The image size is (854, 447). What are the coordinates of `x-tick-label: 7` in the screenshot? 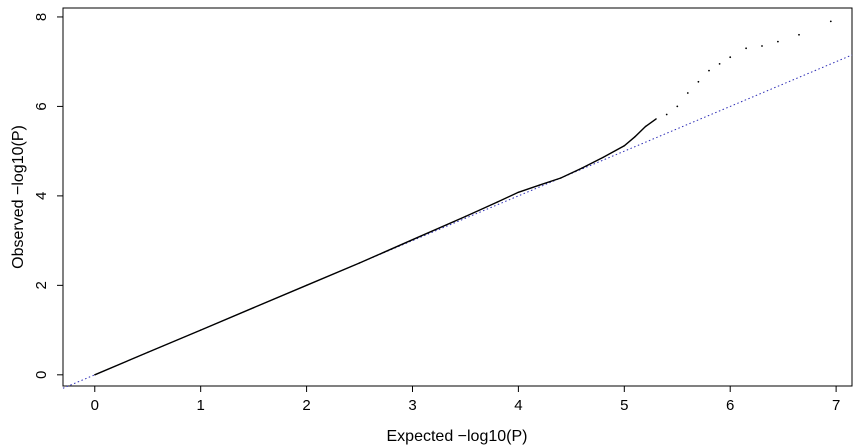 It's located at (836, 405).